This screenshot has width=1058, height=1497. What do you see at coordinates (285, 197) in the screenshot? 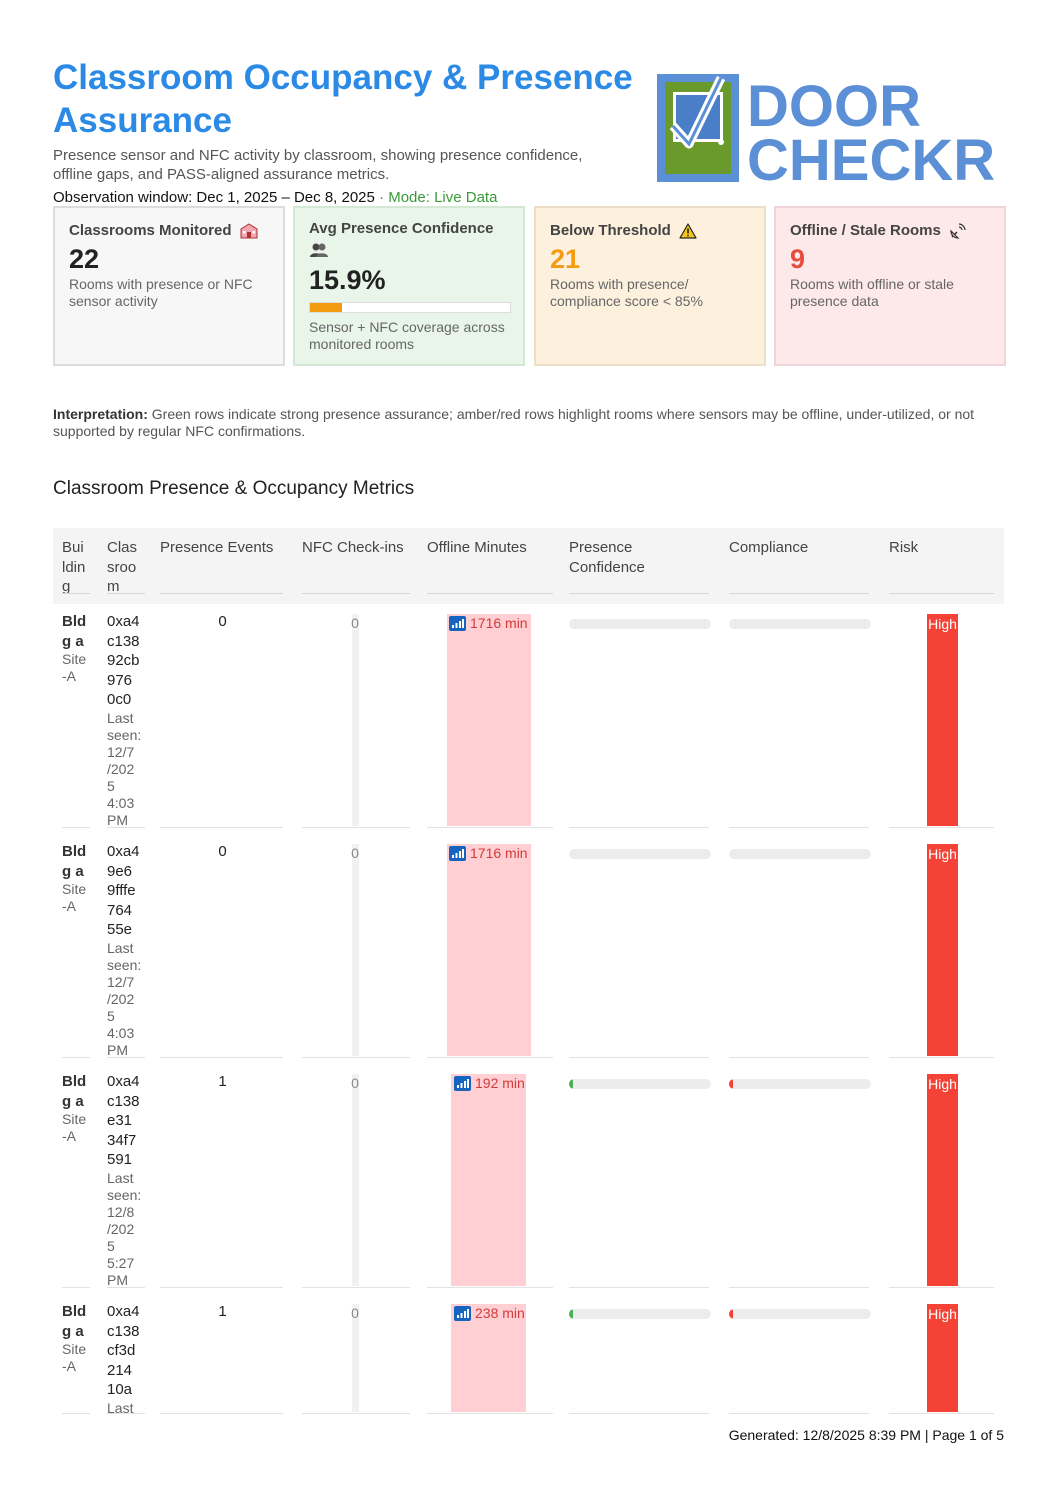
I see `observation-range: Dec 1, 2025 – Dec 8, 2025` at bounding box center [285, 197].